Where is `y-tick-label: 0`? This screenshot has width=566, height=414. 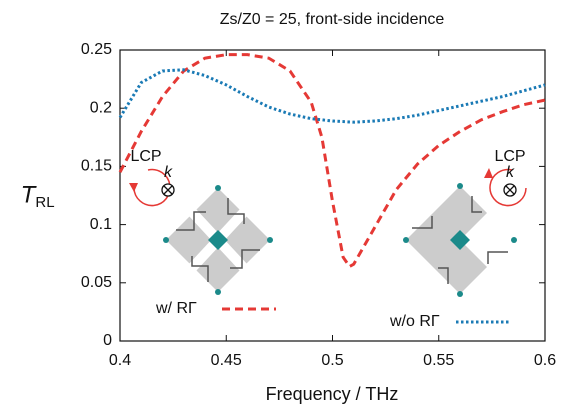
y-tick-label: 0 is located at coordinates (107, 340).